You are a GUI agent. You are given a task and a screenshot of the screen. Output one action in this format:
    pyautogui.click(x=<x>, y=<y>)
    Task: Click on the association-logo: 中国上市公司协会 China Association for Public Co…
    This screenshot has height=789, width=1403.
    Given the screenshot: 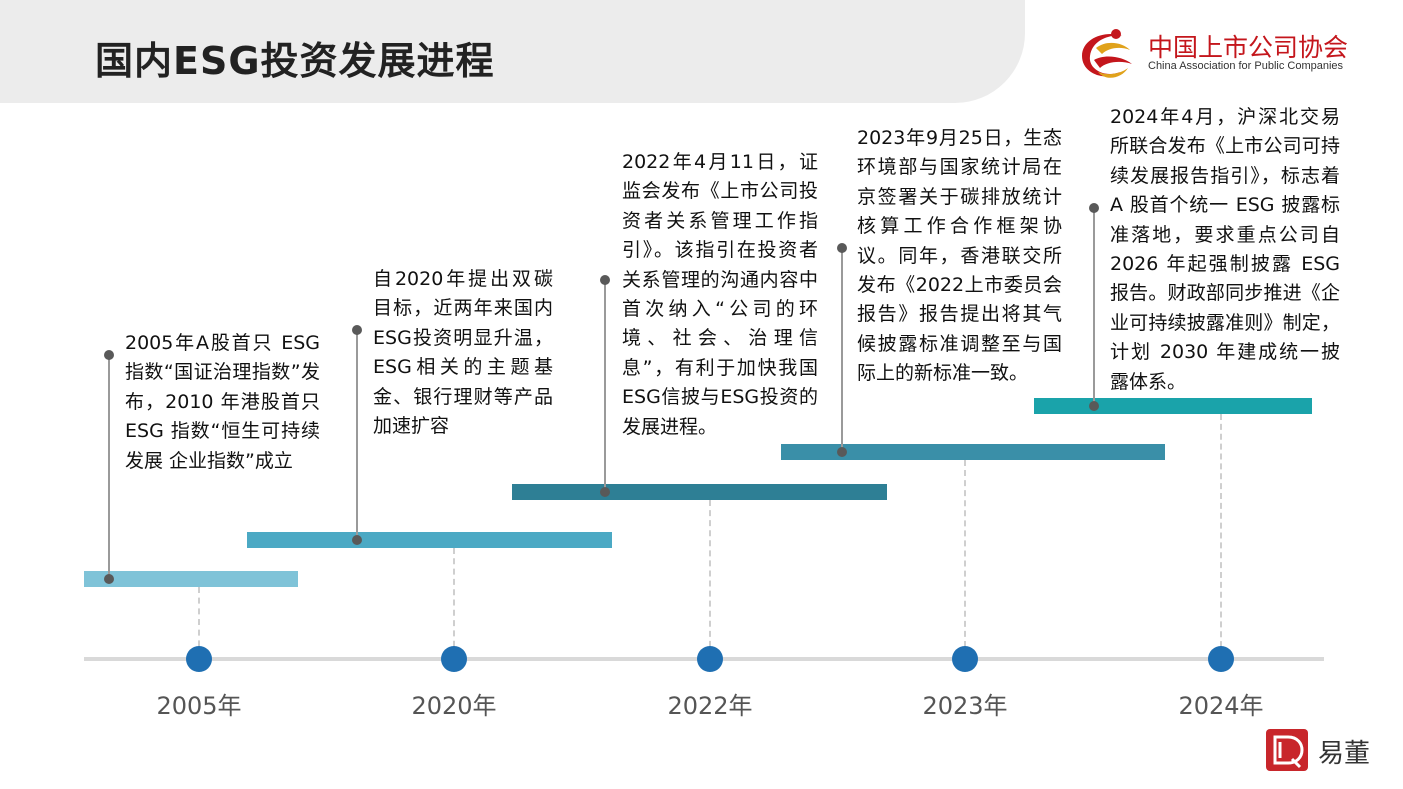 What is the action you would take?
    pyautogui.click(x=1226, y=54)
    